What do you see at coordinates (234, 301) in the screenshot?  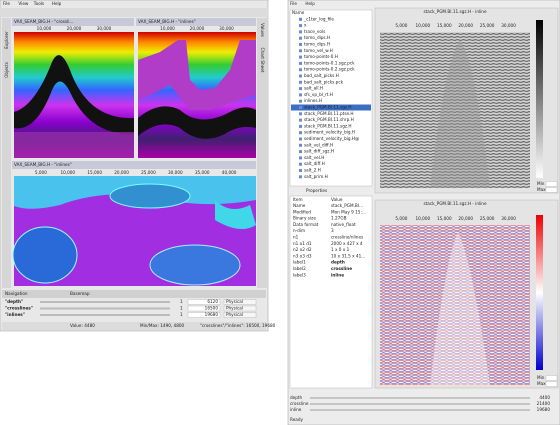 I see `mode: Physical` at bounding box center [234, 301].